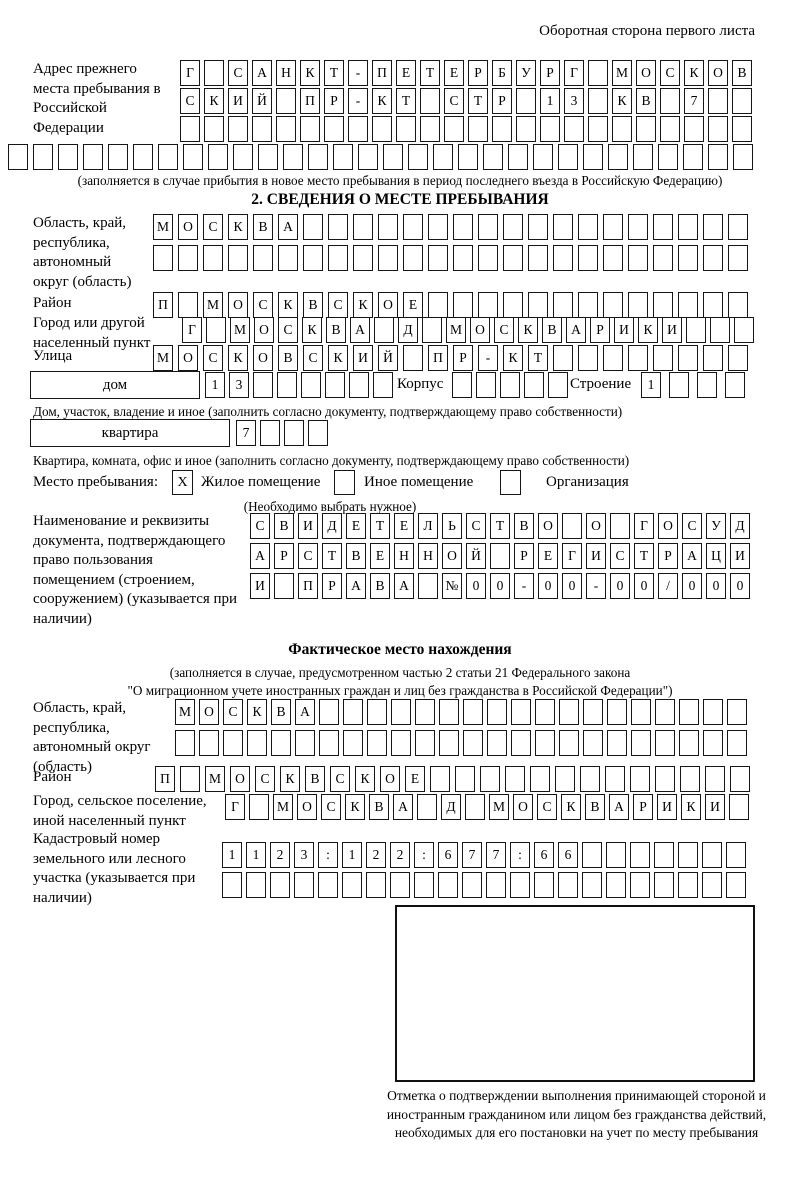 This screenshot has height=1180, width=800. What do you see at coordinates (452, 586) in the screenshot?
I see `char-cell: №` at bounding box center [452, 586].